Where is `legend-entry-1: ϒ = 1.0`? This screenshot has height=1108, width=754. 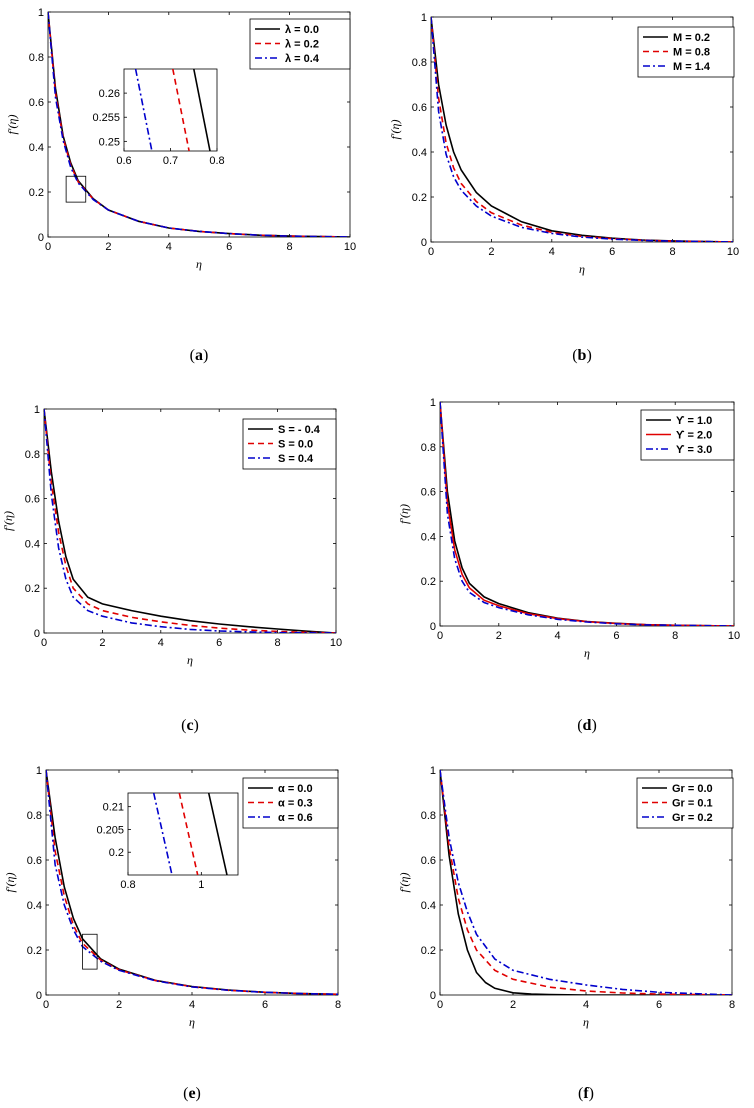
legend-entry-1: ϒ = 1.0 is located at coordinates (694, 421).